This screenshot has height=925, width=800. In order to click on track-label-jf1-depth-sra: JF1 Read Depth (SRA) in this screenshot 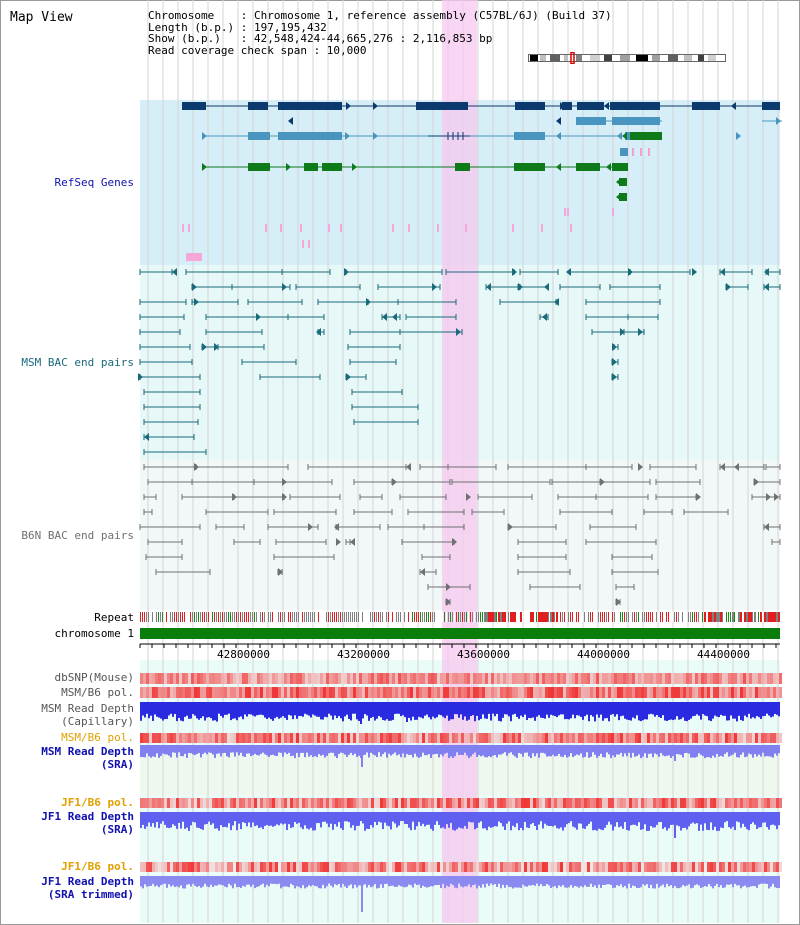, I will do `click(67, 823)`.